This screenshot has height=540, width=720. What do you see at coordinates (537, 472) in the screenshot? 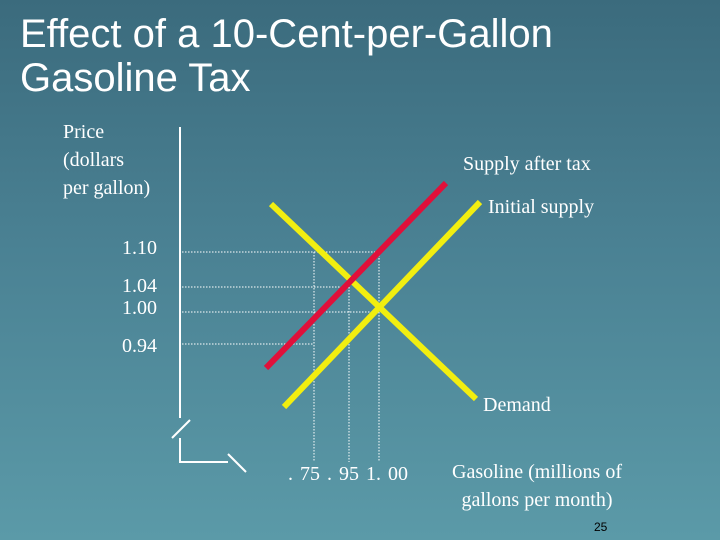
I see `x-axis-label-line-1: Gasoline (millions of` at bounding box center [537, 472].